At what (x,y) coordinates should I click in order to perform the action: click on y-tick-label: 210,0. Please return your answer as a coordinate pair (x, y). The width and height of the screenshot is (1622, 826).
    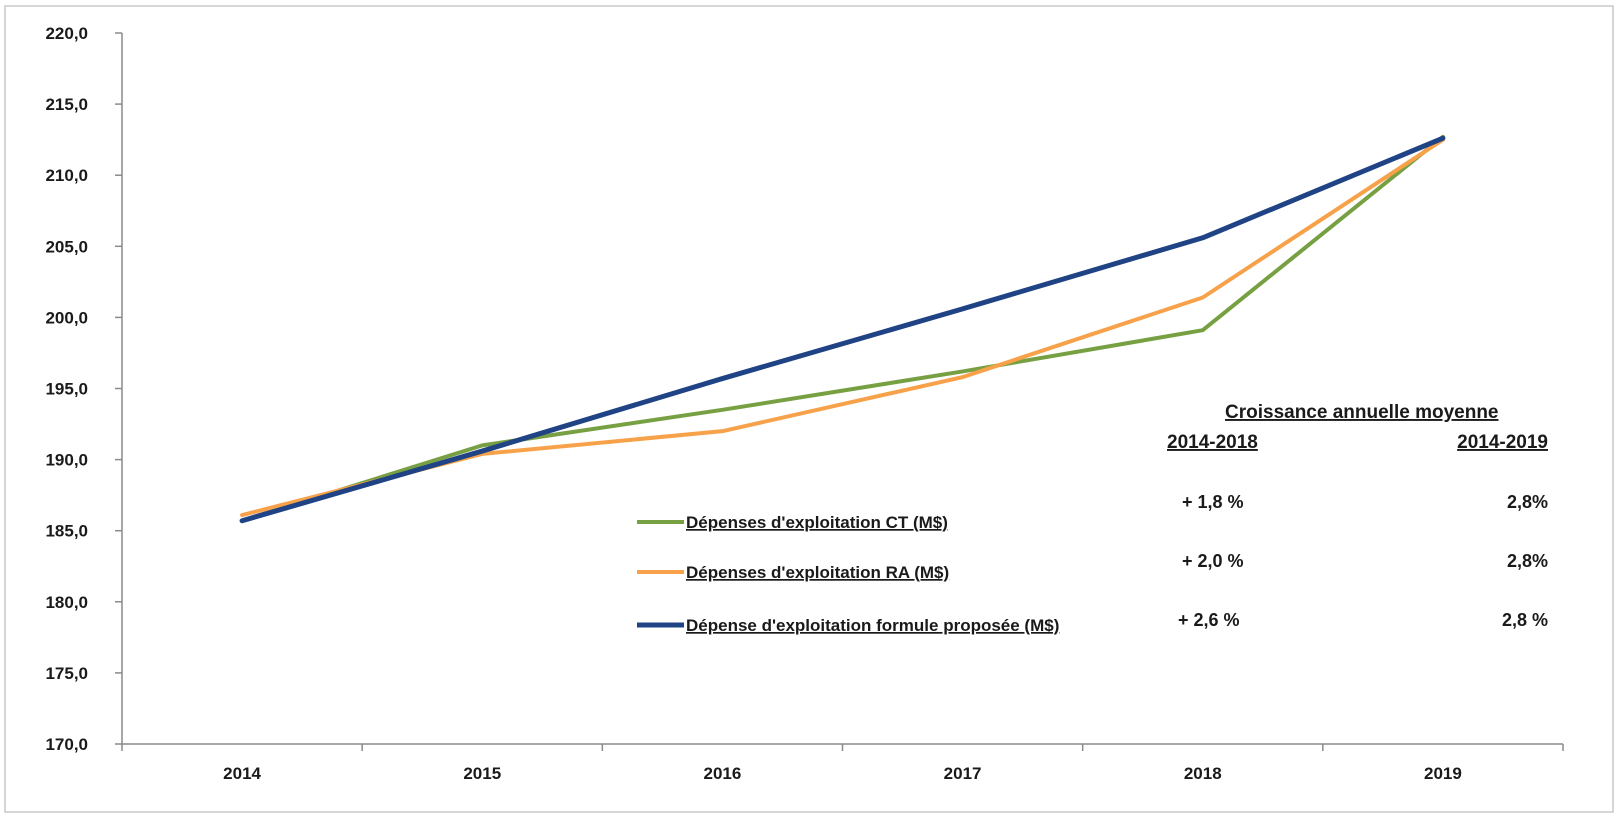
    Looking at the image, I should click on (66, 175).